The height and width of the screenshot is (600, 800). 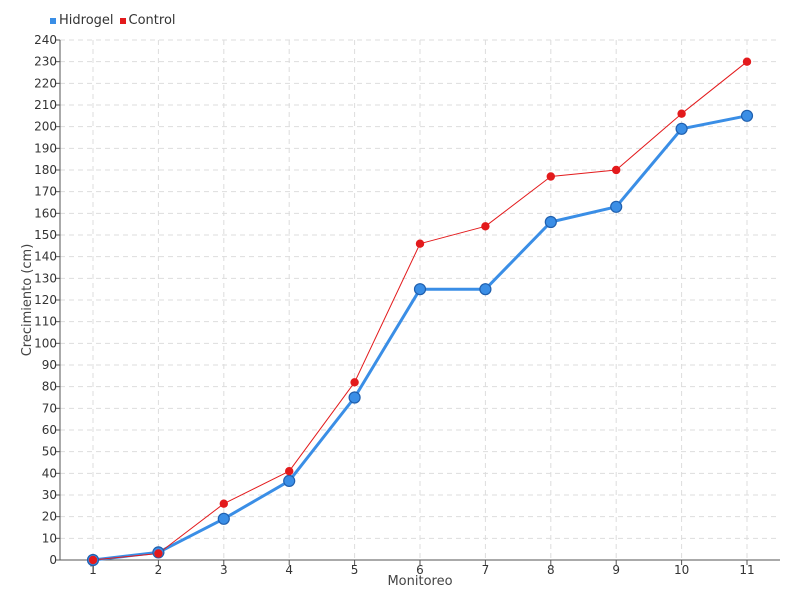 What do you see at coordinates (419, 581) in the screenshot?
I see `x-axis-title: Monitoreo` at bounding box center [419, 581].